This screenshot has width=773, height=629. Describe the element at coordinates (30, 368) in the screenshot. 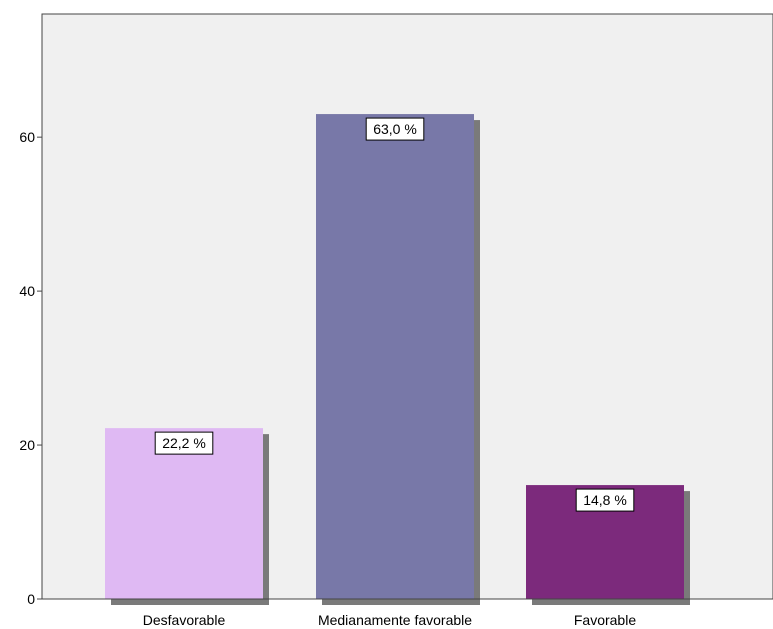

I see `y-axis-ticks: 0 20 40 60` at that location.